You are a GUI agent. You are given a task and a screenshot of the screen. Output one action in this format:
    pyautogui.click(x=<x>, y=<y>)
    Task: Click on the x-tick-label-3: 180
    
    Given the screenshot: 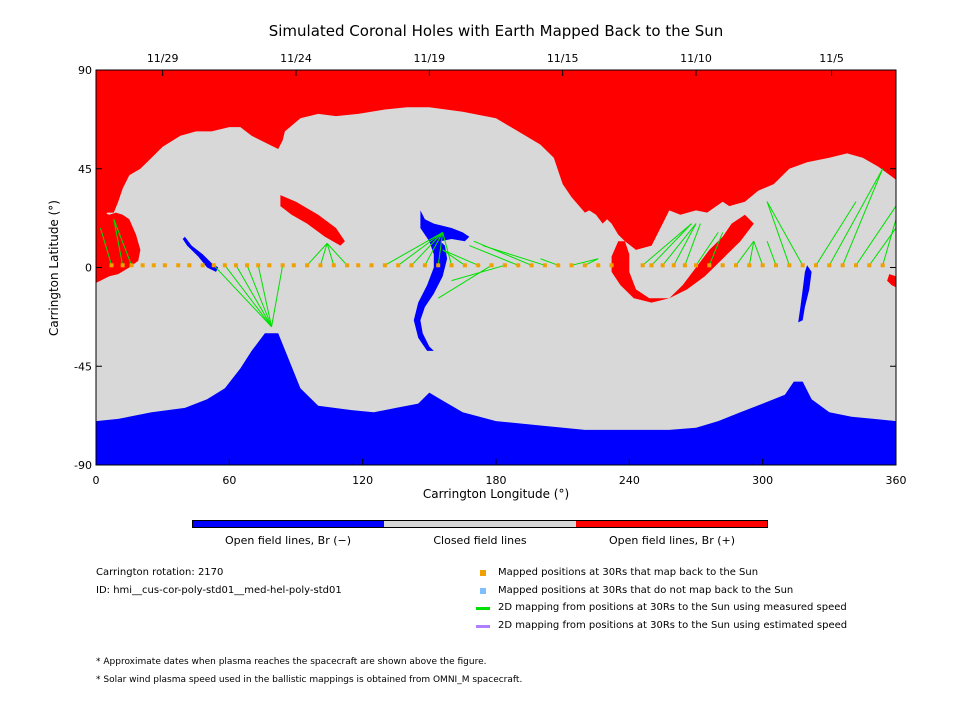 What is the action you would take?
    pyautogui.click(x=496, y=480)
    